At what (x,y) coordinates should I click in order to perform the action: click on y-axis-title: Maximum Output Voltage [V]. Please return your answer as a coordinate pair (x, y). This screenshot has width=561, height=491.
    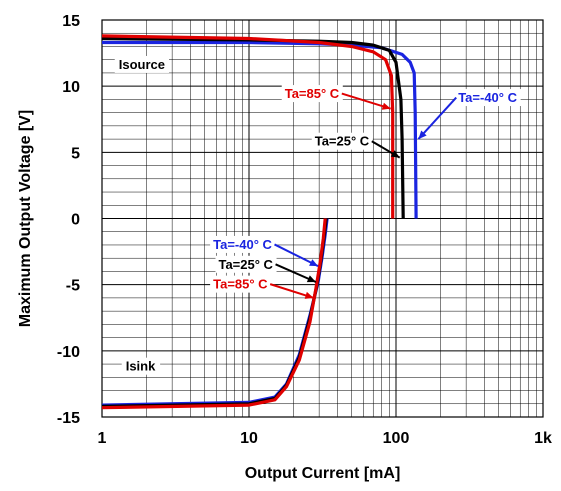
    Looking at the image, I should click on (25, 218).